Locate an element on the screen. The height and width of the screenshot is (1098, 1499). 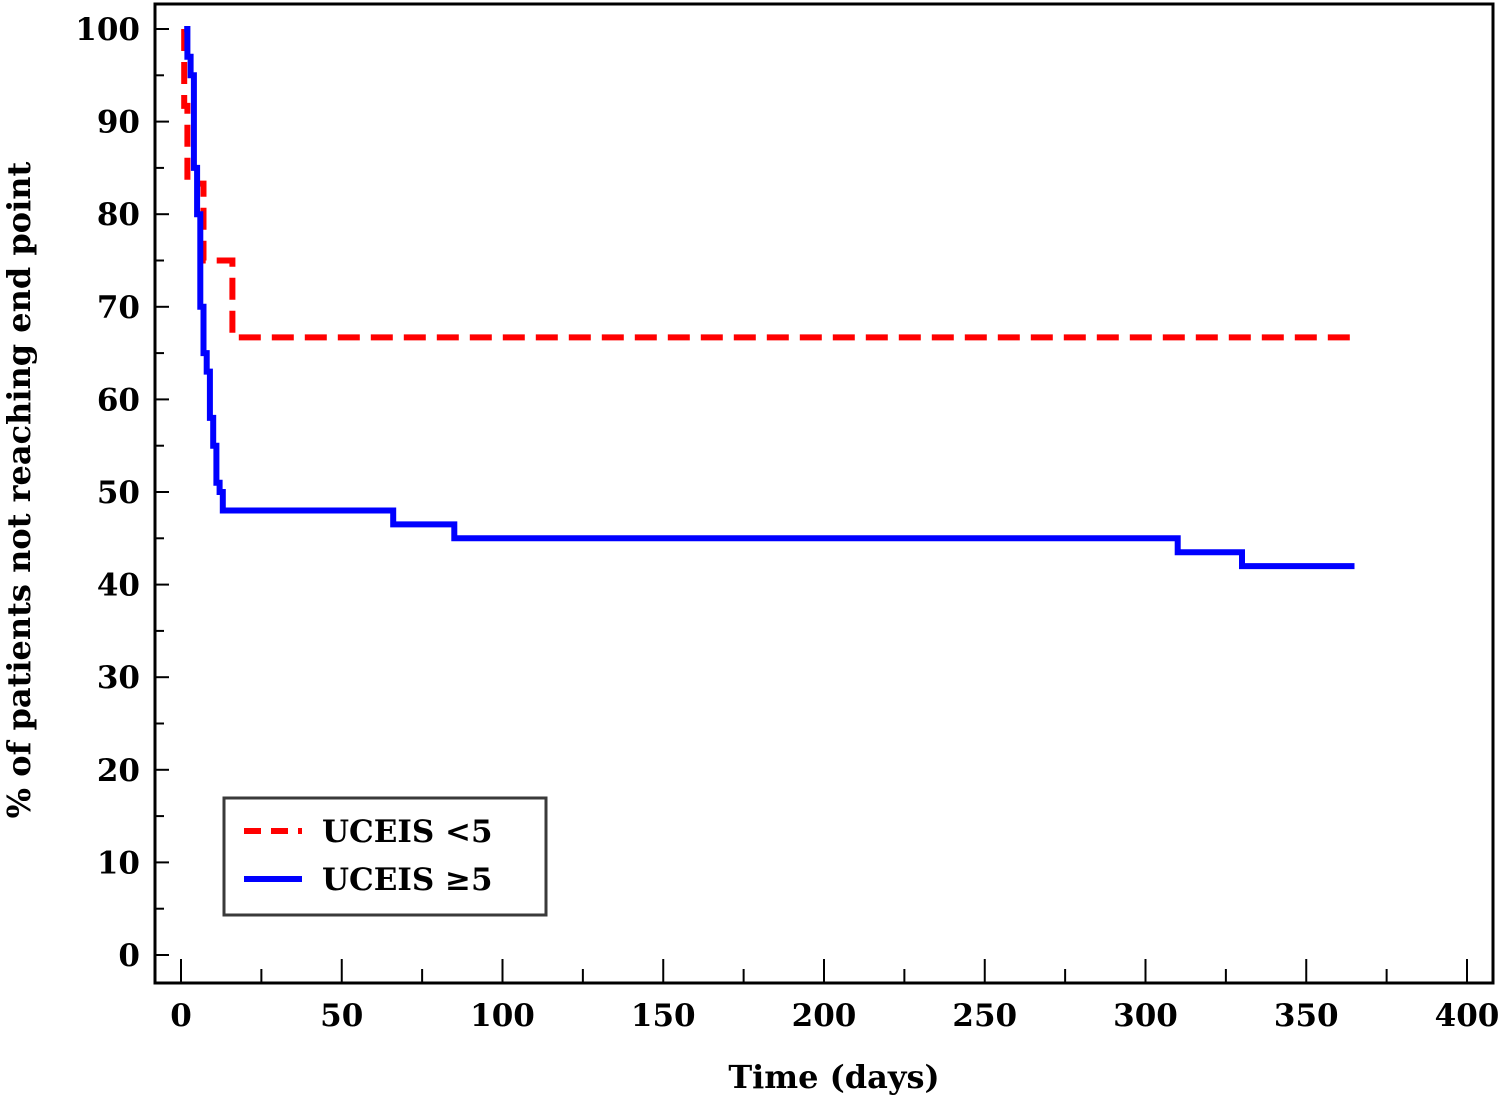
y-tick-label: 60 is located at coordinates (118, 400).